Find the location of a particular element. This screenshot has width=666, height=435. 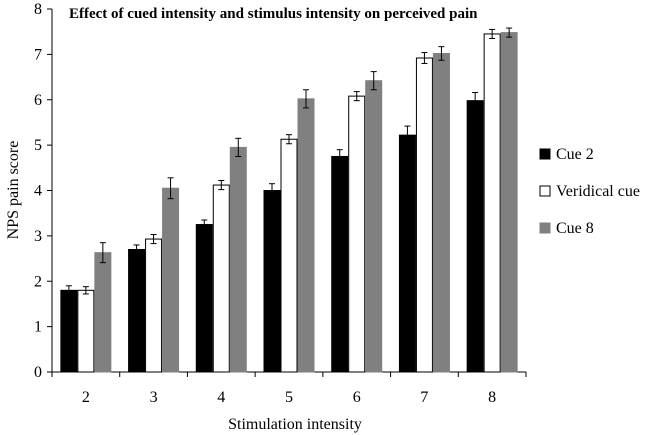

legend-label: Cue 8 is located at coordinates (575, 228).